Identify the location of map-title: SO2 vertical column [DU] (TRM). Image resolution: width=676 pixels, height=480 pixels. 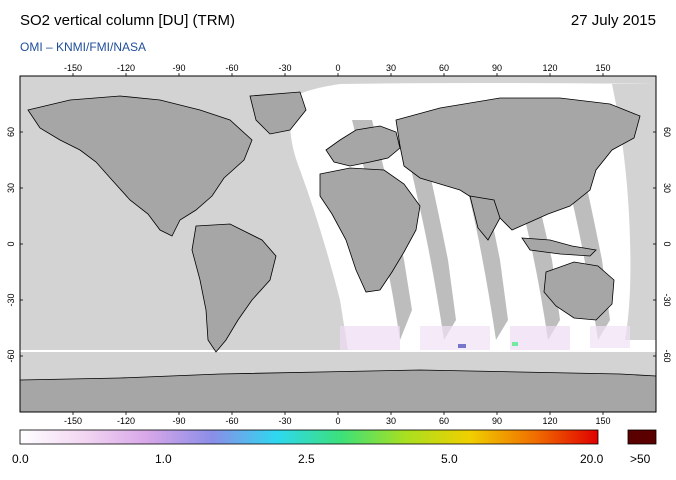
(128, 20).